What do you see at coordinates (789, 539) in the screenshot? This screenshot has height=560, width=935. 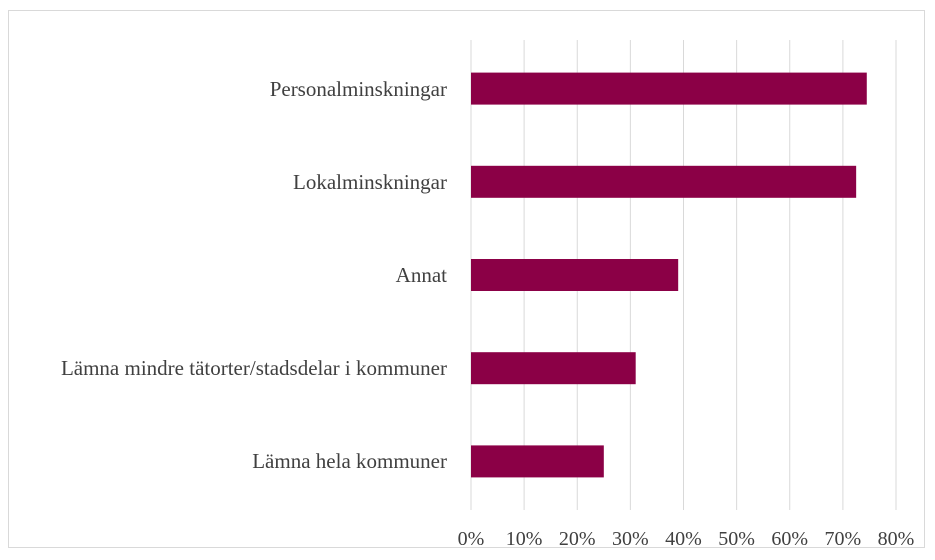 I see `x-tick-label: 60%` at bounding box center [789, 539].